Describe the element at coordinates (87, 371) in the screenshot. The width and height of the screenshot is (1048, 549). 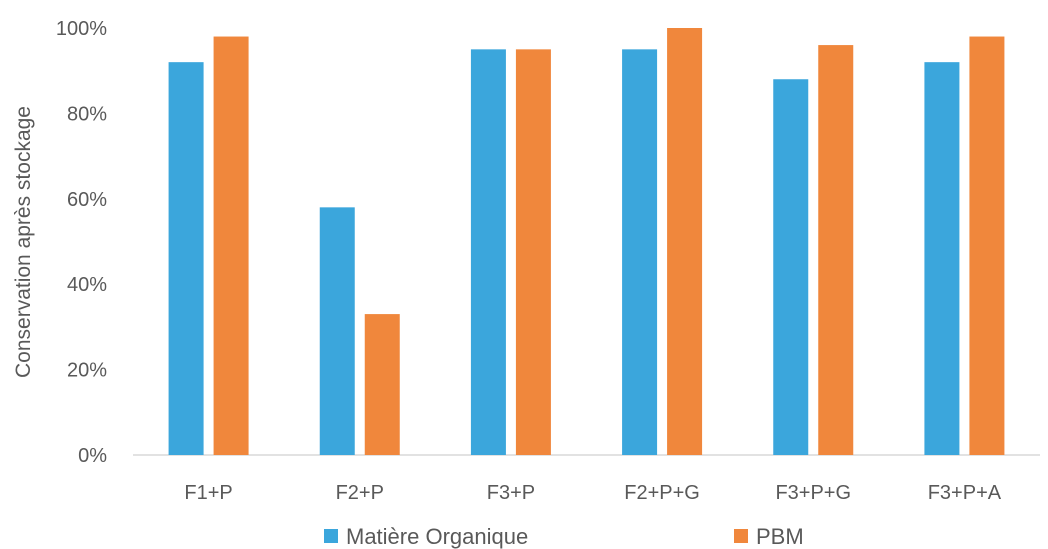
I see `y-tick-label: 20%` at that location.